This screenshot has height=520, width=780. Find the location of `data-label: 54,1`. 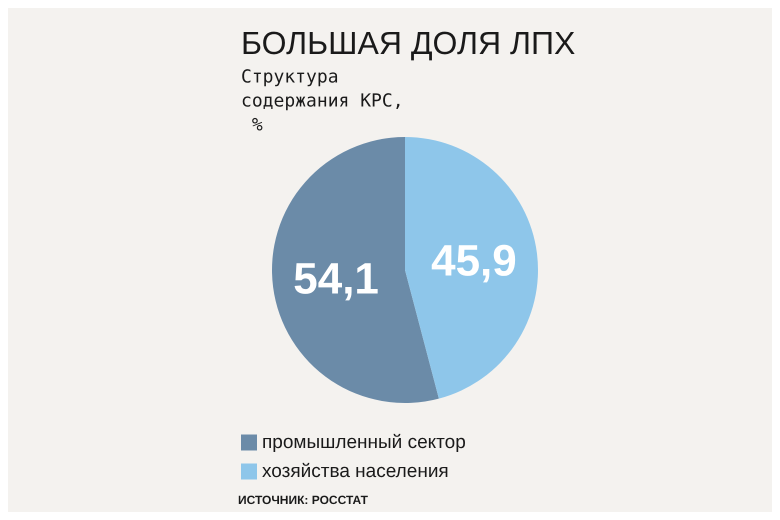

data-label: 54,1 is located at coordinates (336, 279).